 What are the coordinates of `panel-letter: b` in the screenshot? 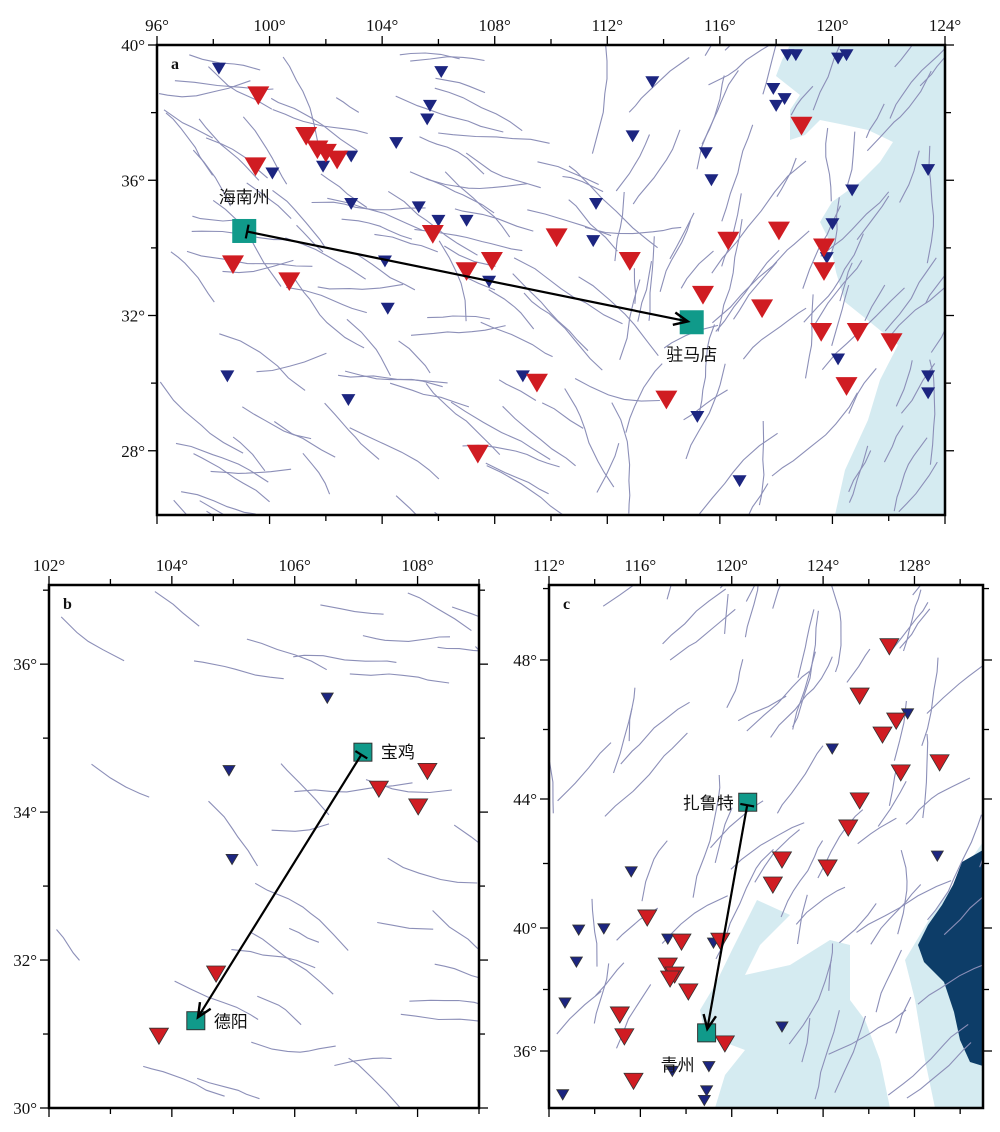 It's located at (67, 604).